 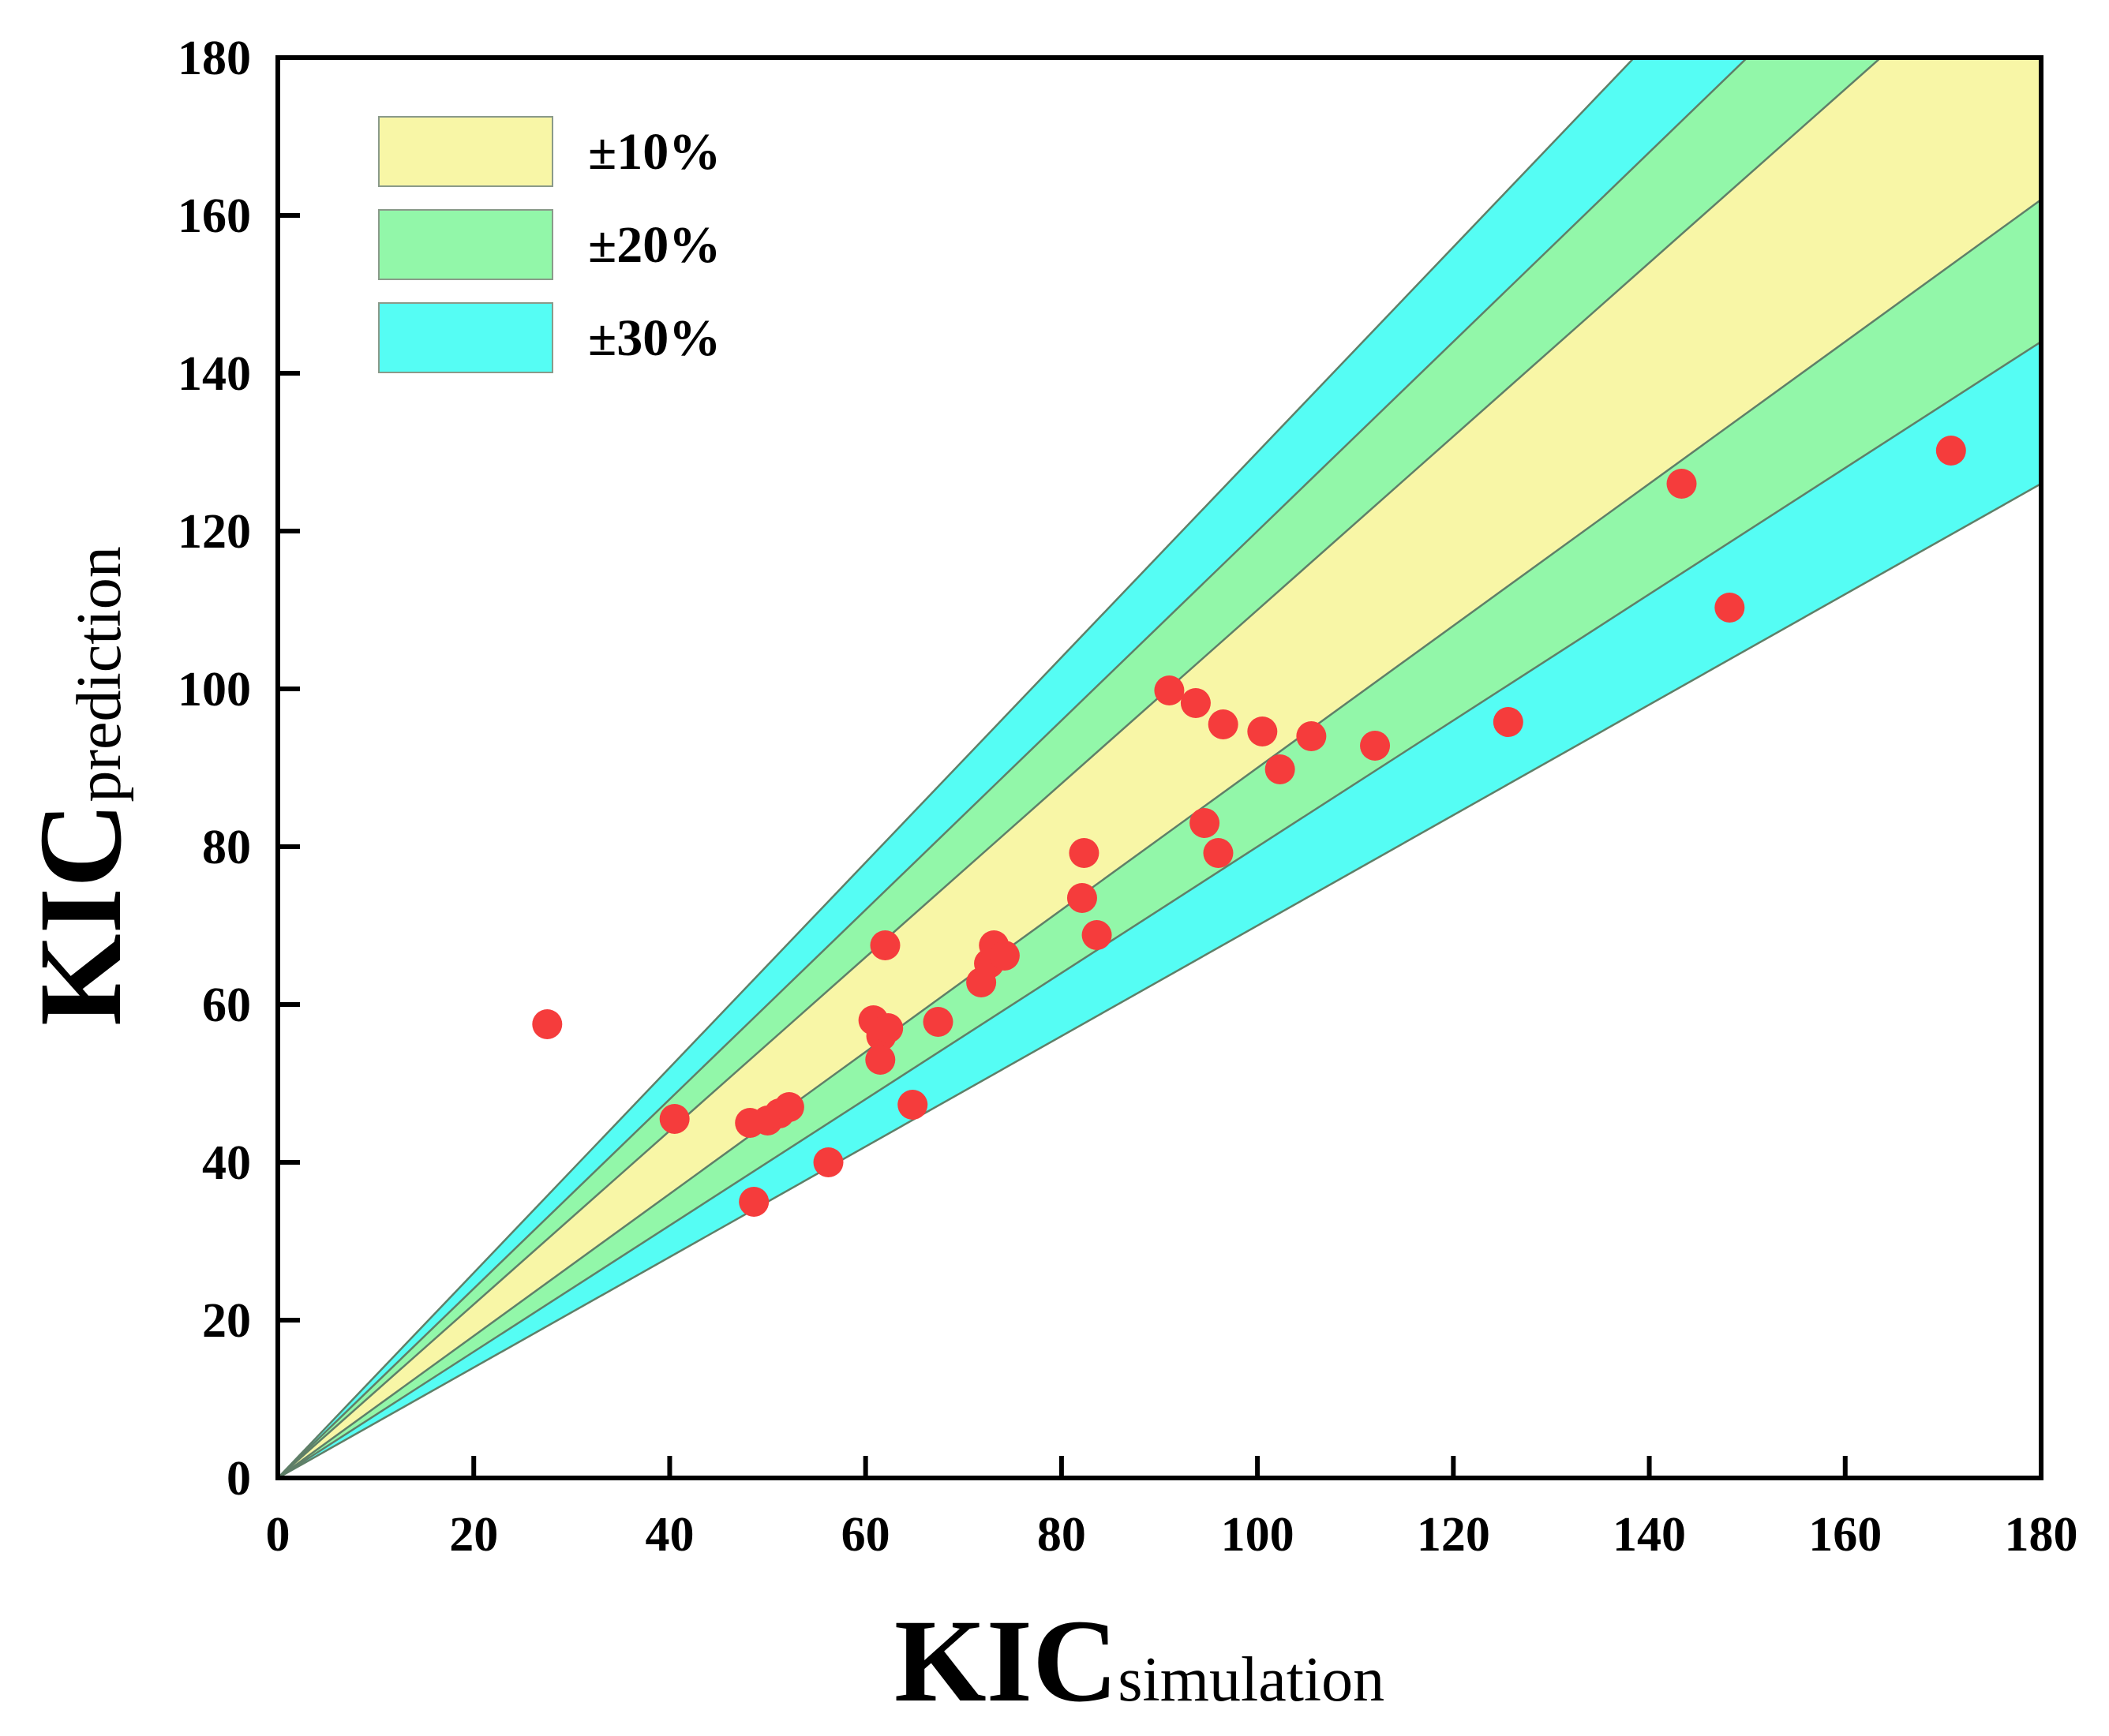 What do you see at coordinates (226, 1321) in the screenshot?
I see `y-tick-label: 20` at bounding box center [226, 1321].